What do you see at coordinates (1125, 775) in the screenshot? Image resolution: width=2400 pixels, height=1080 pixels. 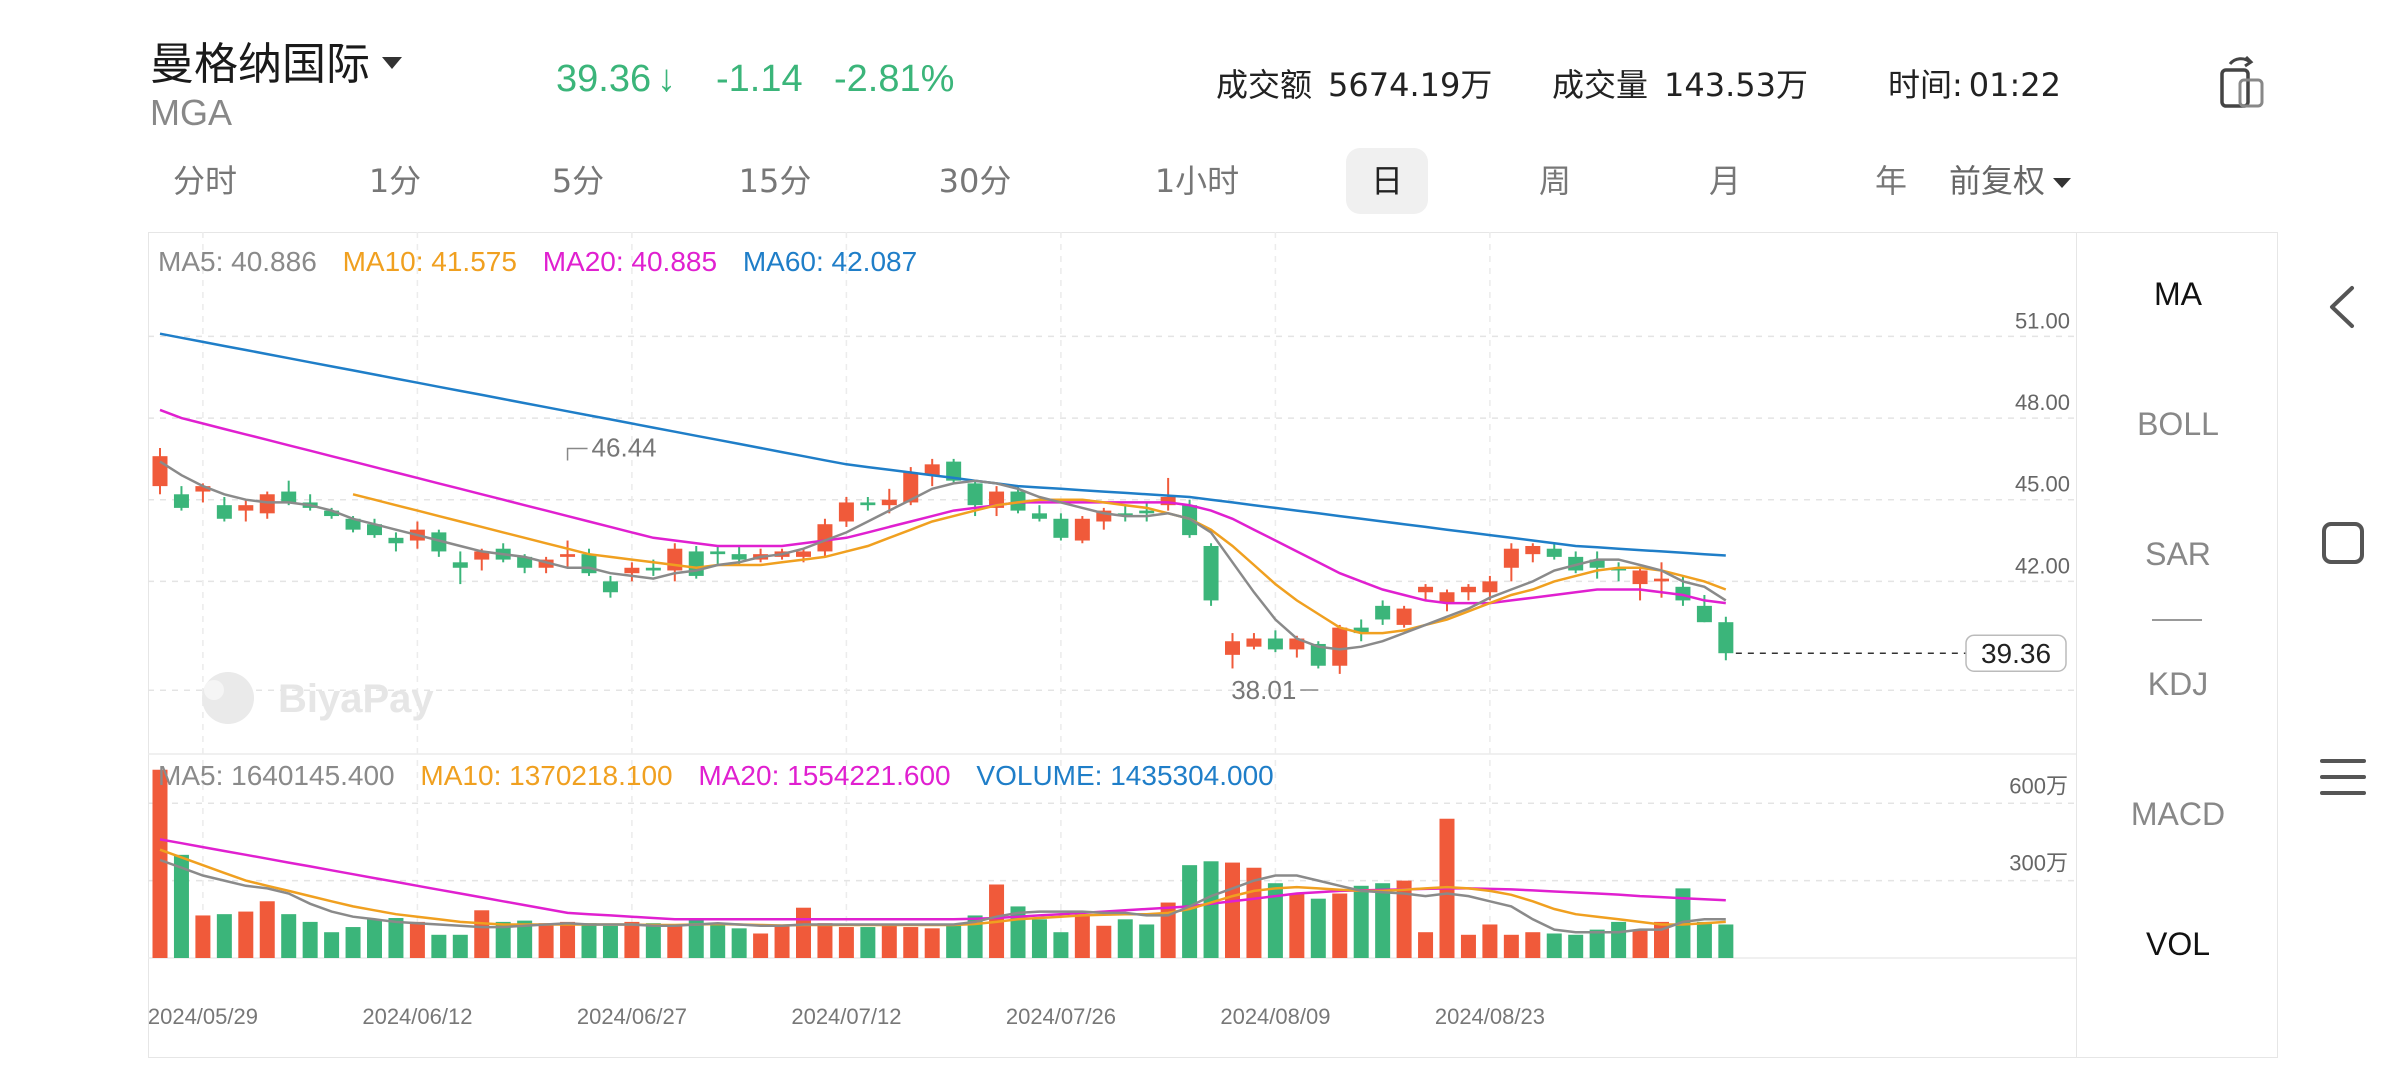 I see `legend-volume: VOLUME: 1435304.000` at bounding box center [1125, 775].